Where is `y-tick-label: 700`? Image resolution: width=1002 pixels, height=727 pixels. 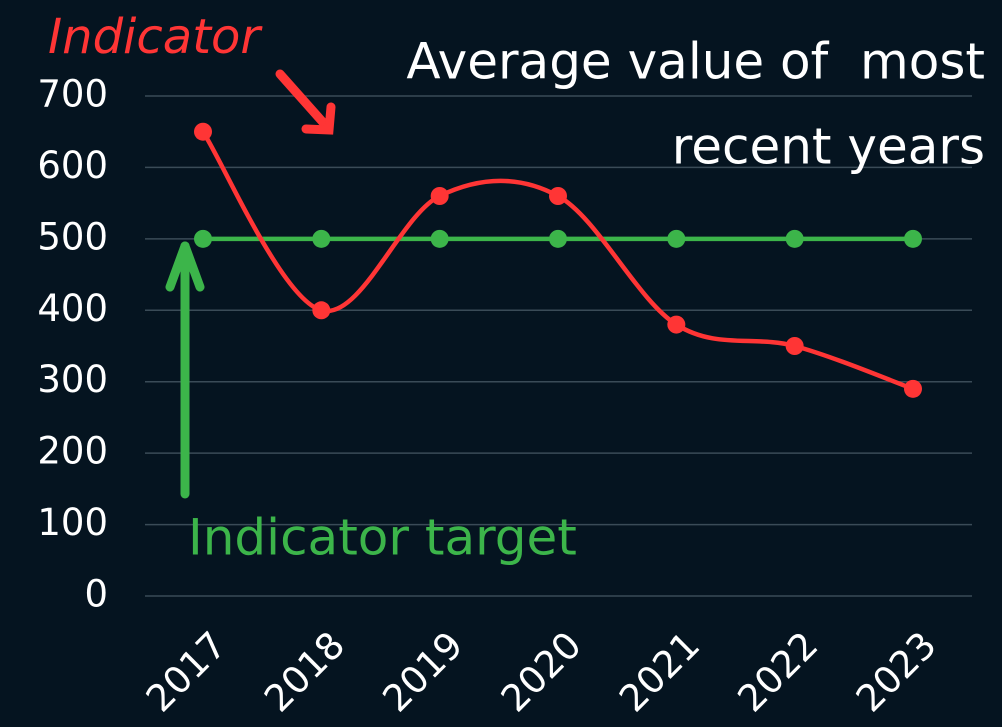
y-tick-label: 700 is located at coordinates (72, 94).